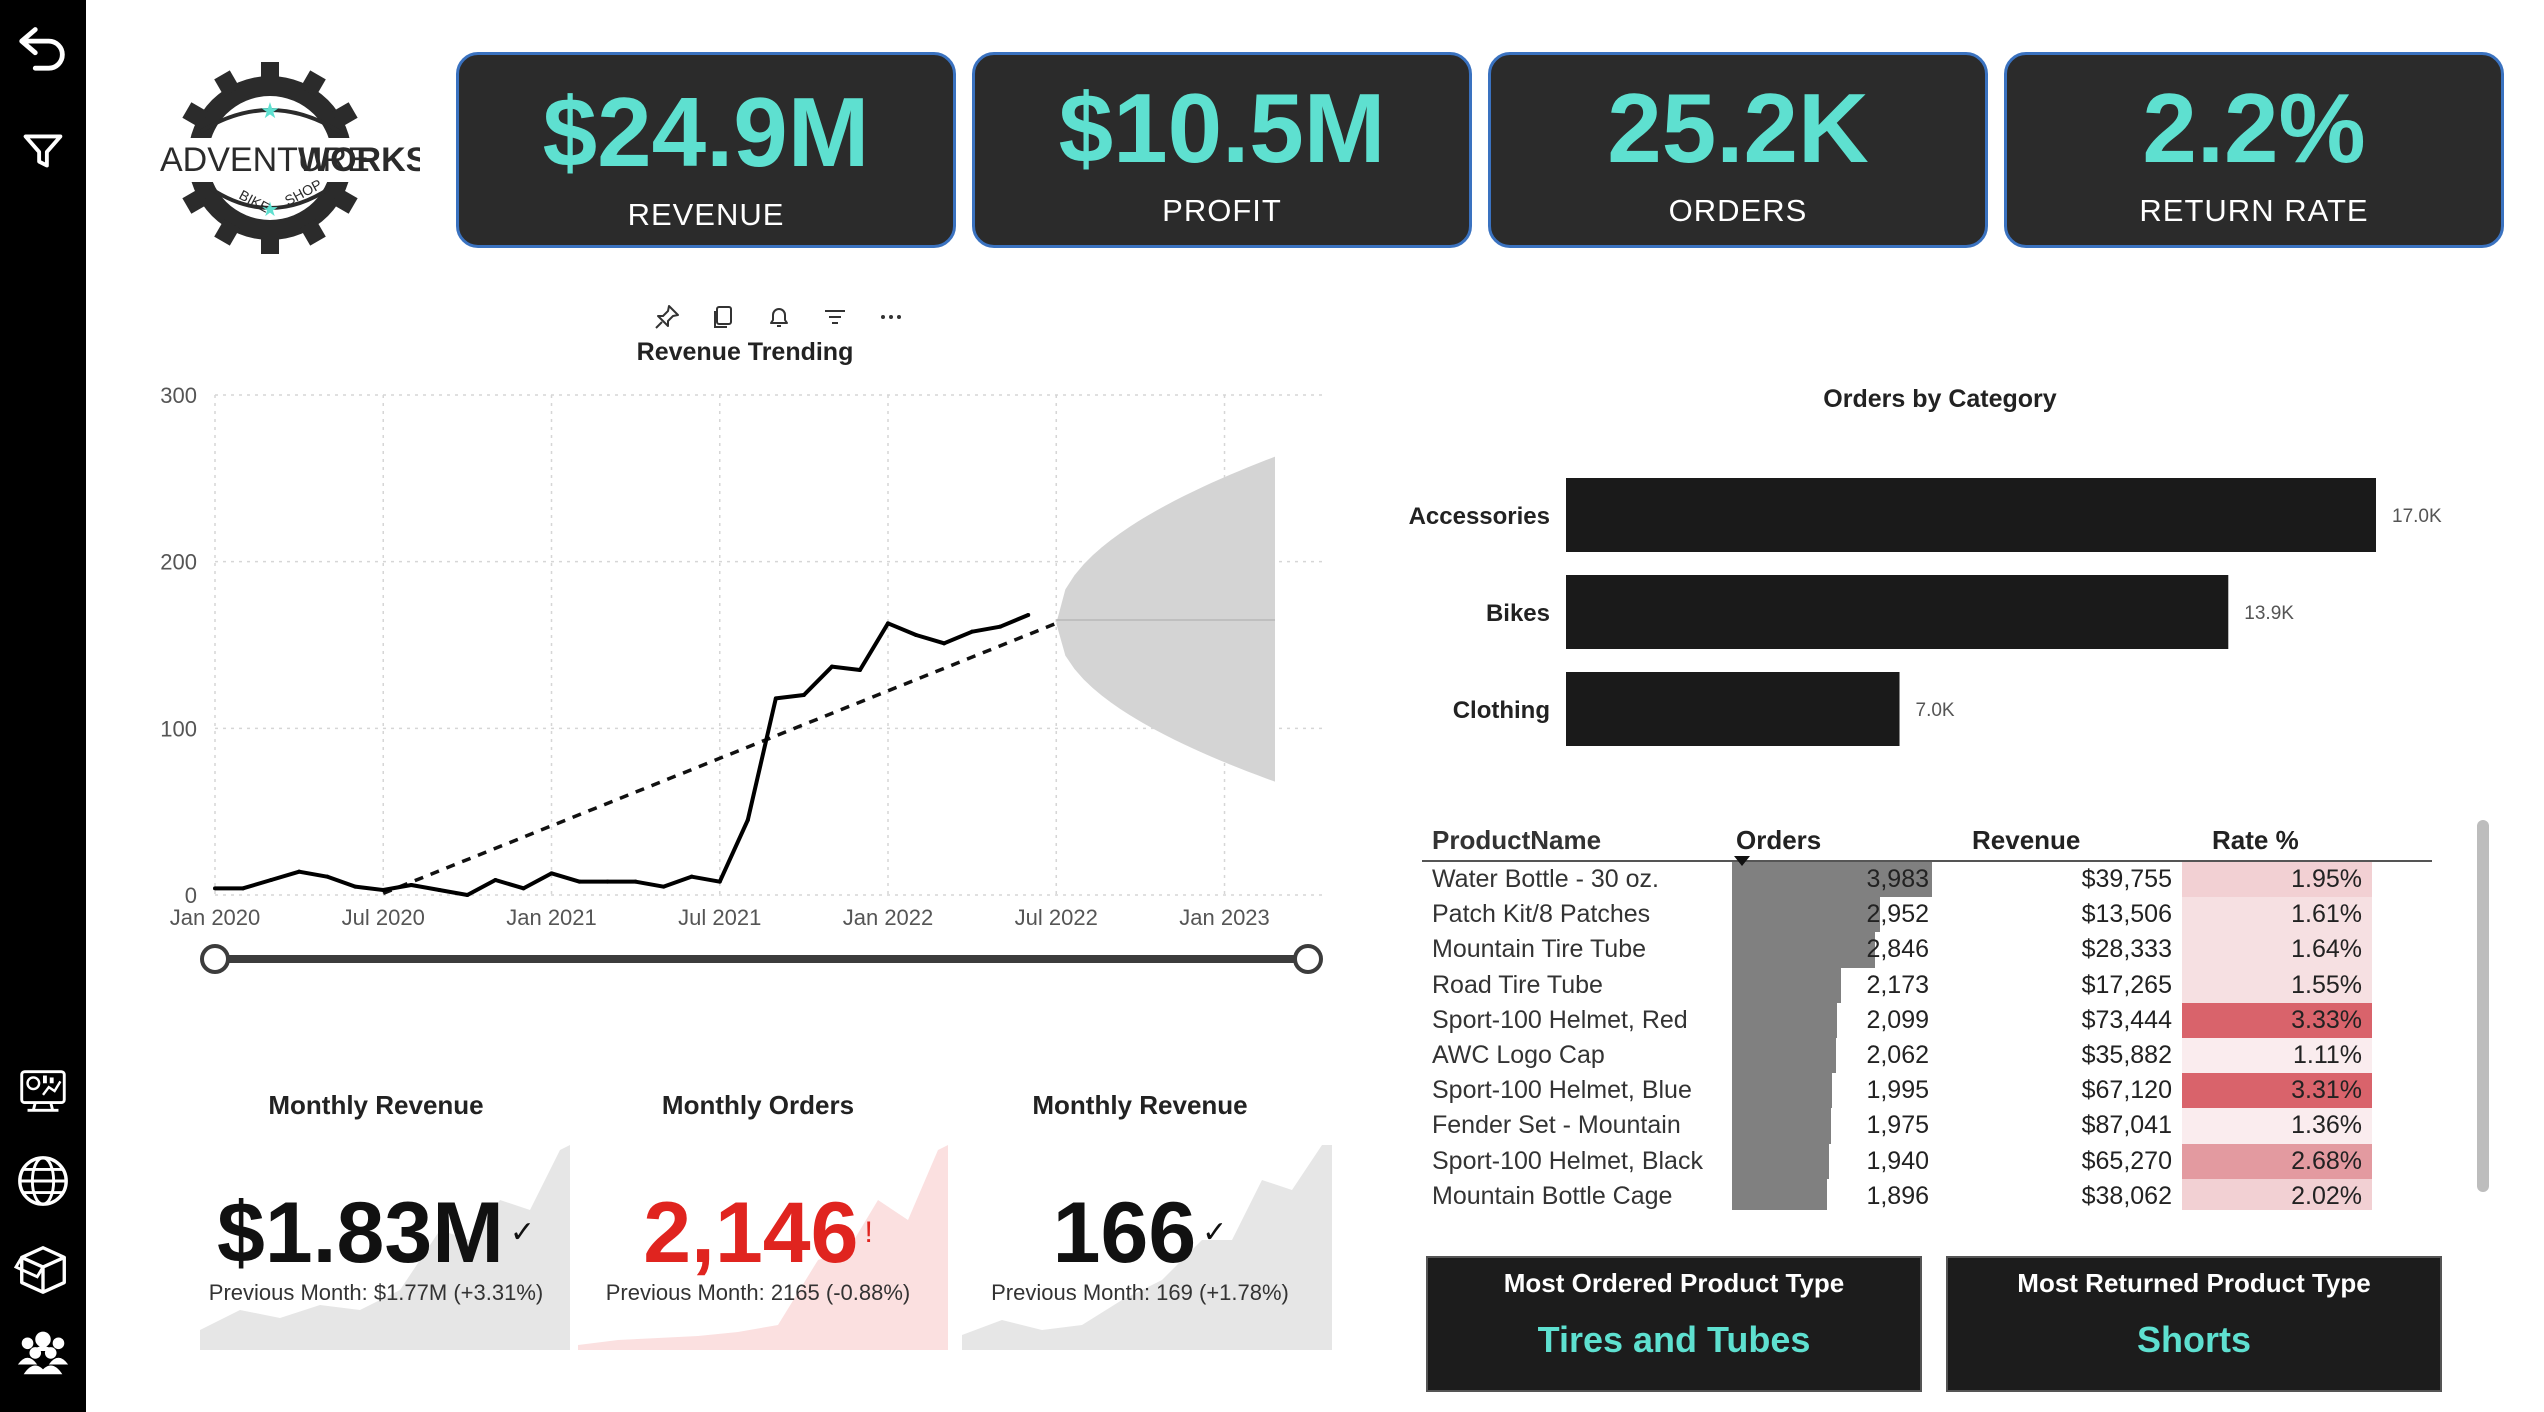 Image resolution: width=2544 pixels, height=1412 pixels. I want to click on kpi-card-revenue: $24.9M REVENUE, so click(706, 150).